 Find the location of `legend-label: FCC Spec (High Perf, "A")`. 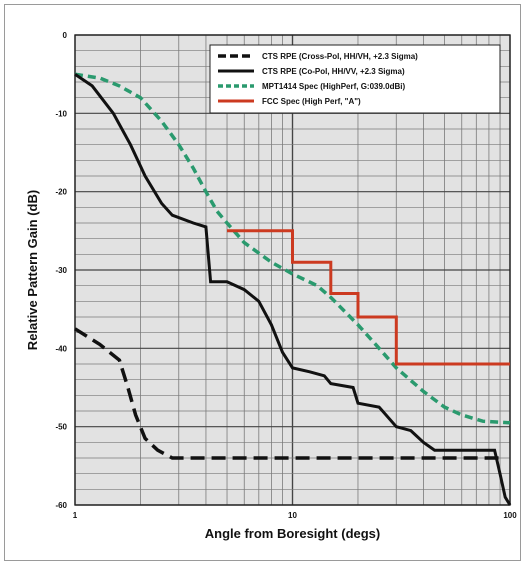

legend-label: FCC Spec (High Perf, "A") is located at coordinates (311, 101).